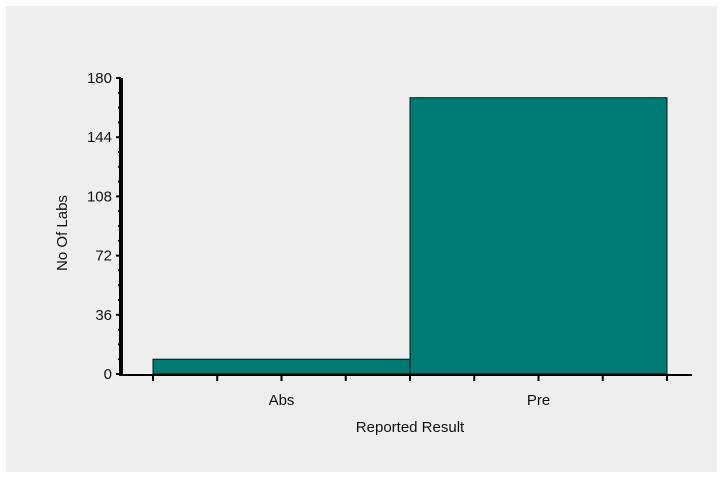  Describe the element at coordinates (105, 226) in the screenshot. I see `y-axis: 0 36 72 108 144 180` at that location.